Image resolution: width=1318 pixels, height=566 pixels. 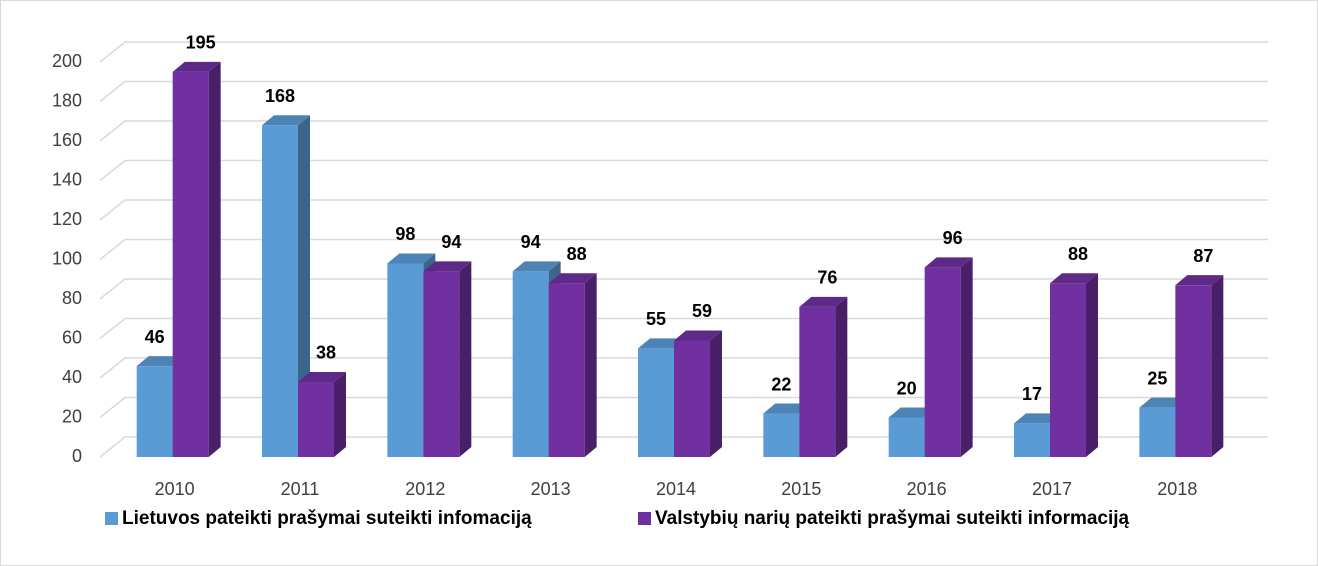 What do you see at coordinates (67, 140) in the screenshot?
I see `y-tick-label: 160` at bounding box center [67, 140].